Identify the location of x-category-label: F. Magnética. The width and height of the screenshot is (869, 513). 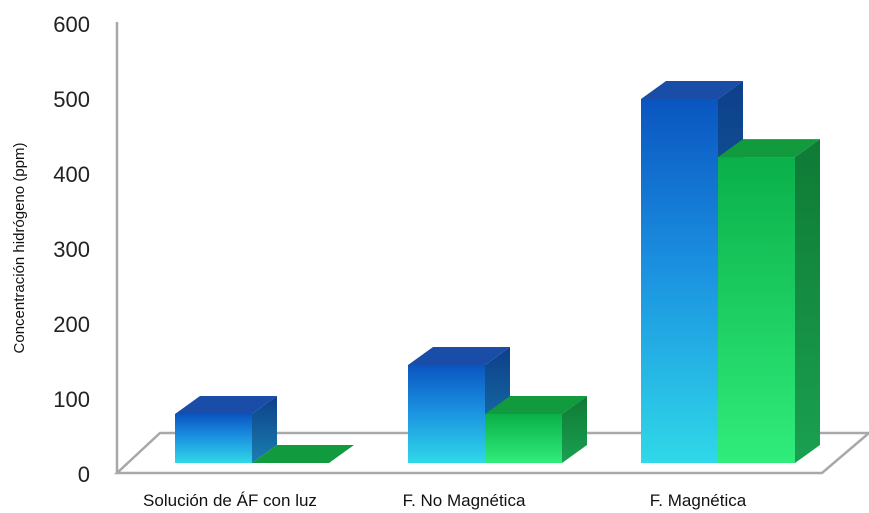
(698, 500).